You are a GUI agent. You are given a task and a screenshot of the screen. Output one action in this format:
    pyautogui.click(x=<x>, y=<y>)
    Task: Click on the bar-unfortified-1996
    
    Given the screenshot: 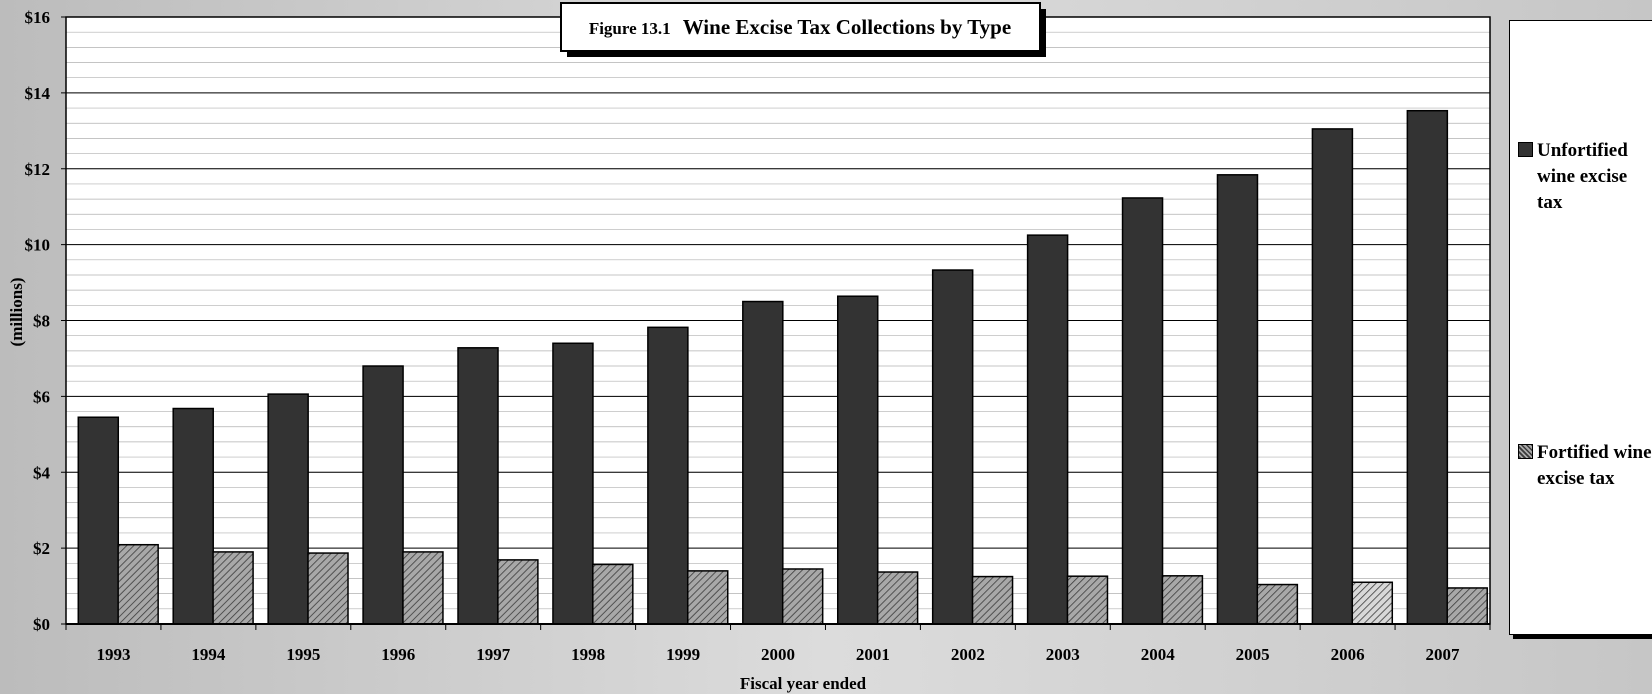 What is the action you would take?
    pyautogui.click(x=383, y=495)
    